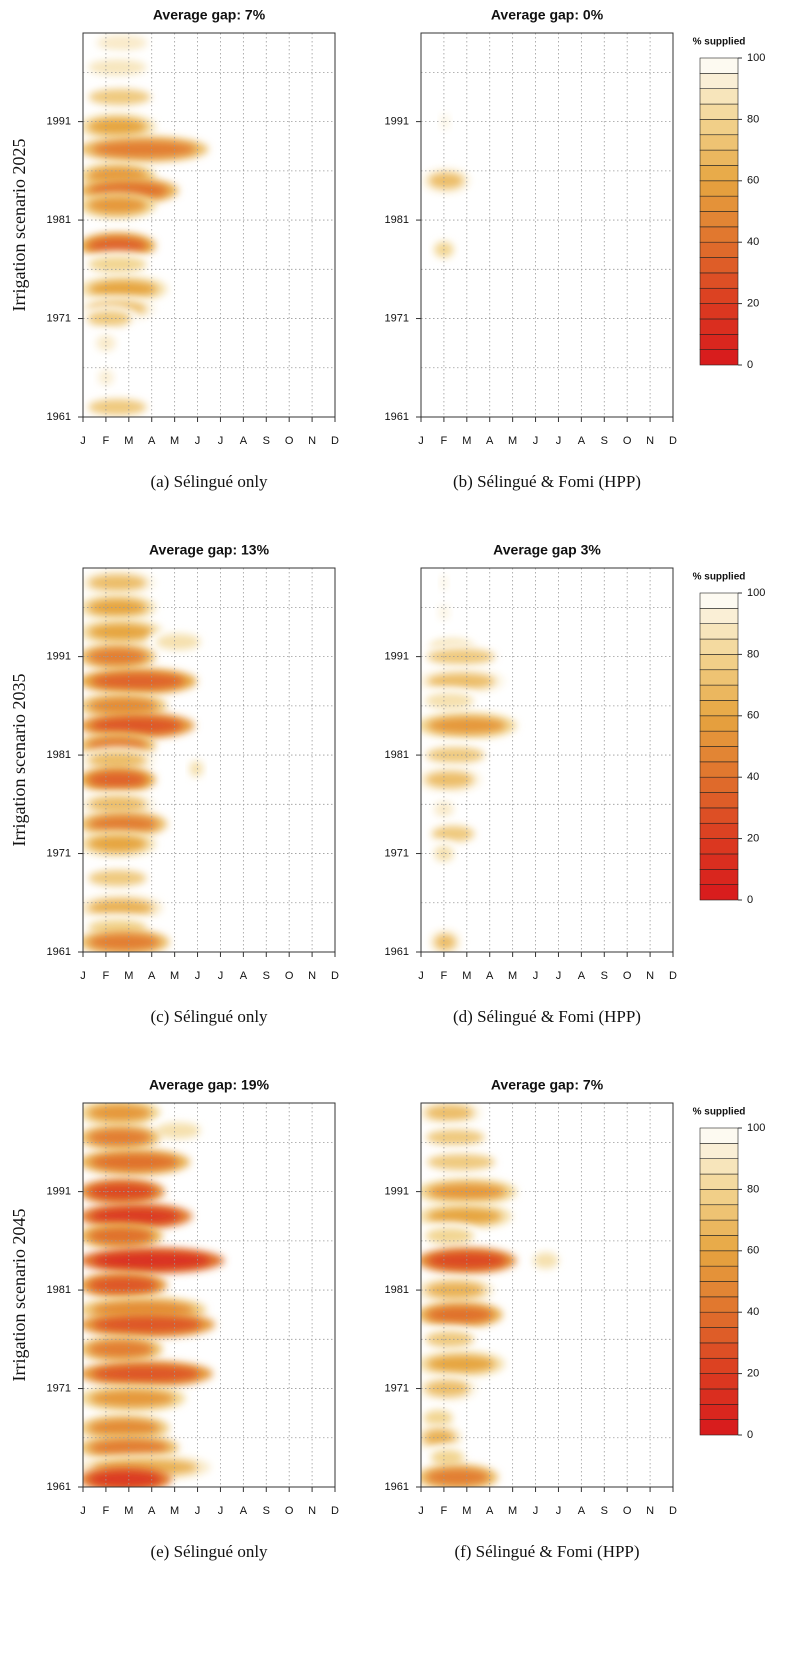 The height and width of the screenshot is (1671, 811). I want to click on colorbar-tick-label: 40, so click(753, 777).